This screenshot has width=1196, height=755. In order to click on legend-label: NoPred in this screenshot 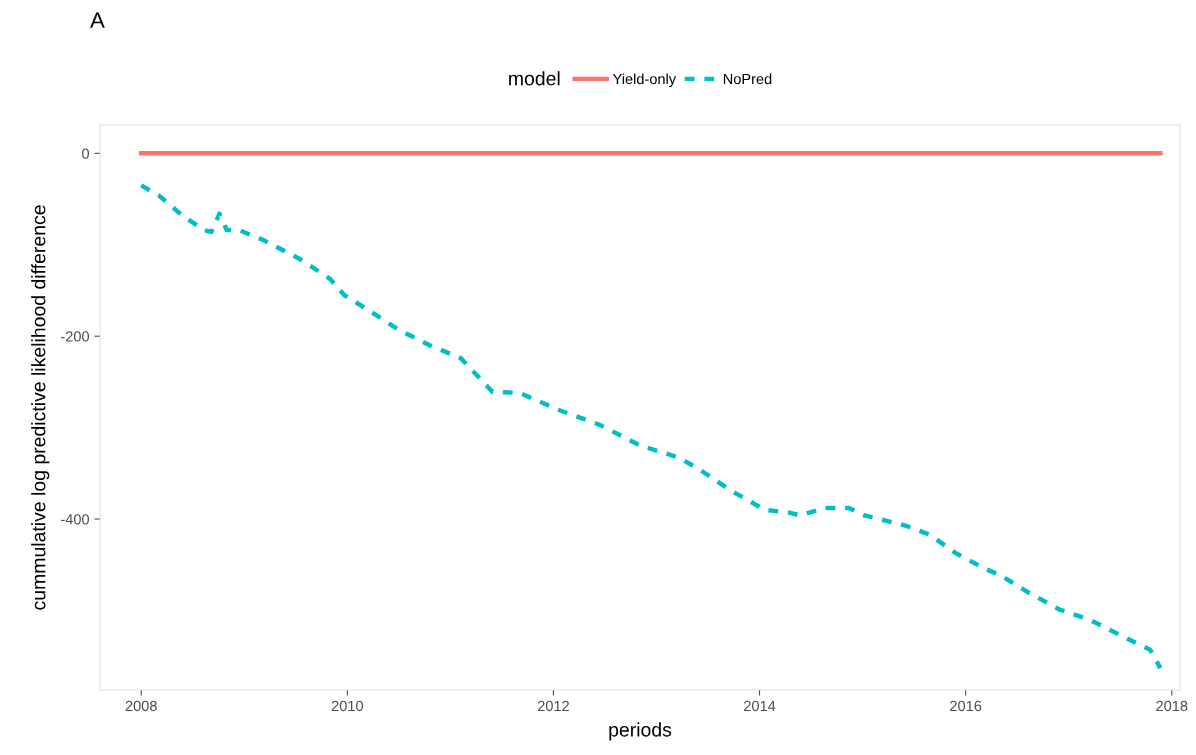, I will do `click(747, 79)`.